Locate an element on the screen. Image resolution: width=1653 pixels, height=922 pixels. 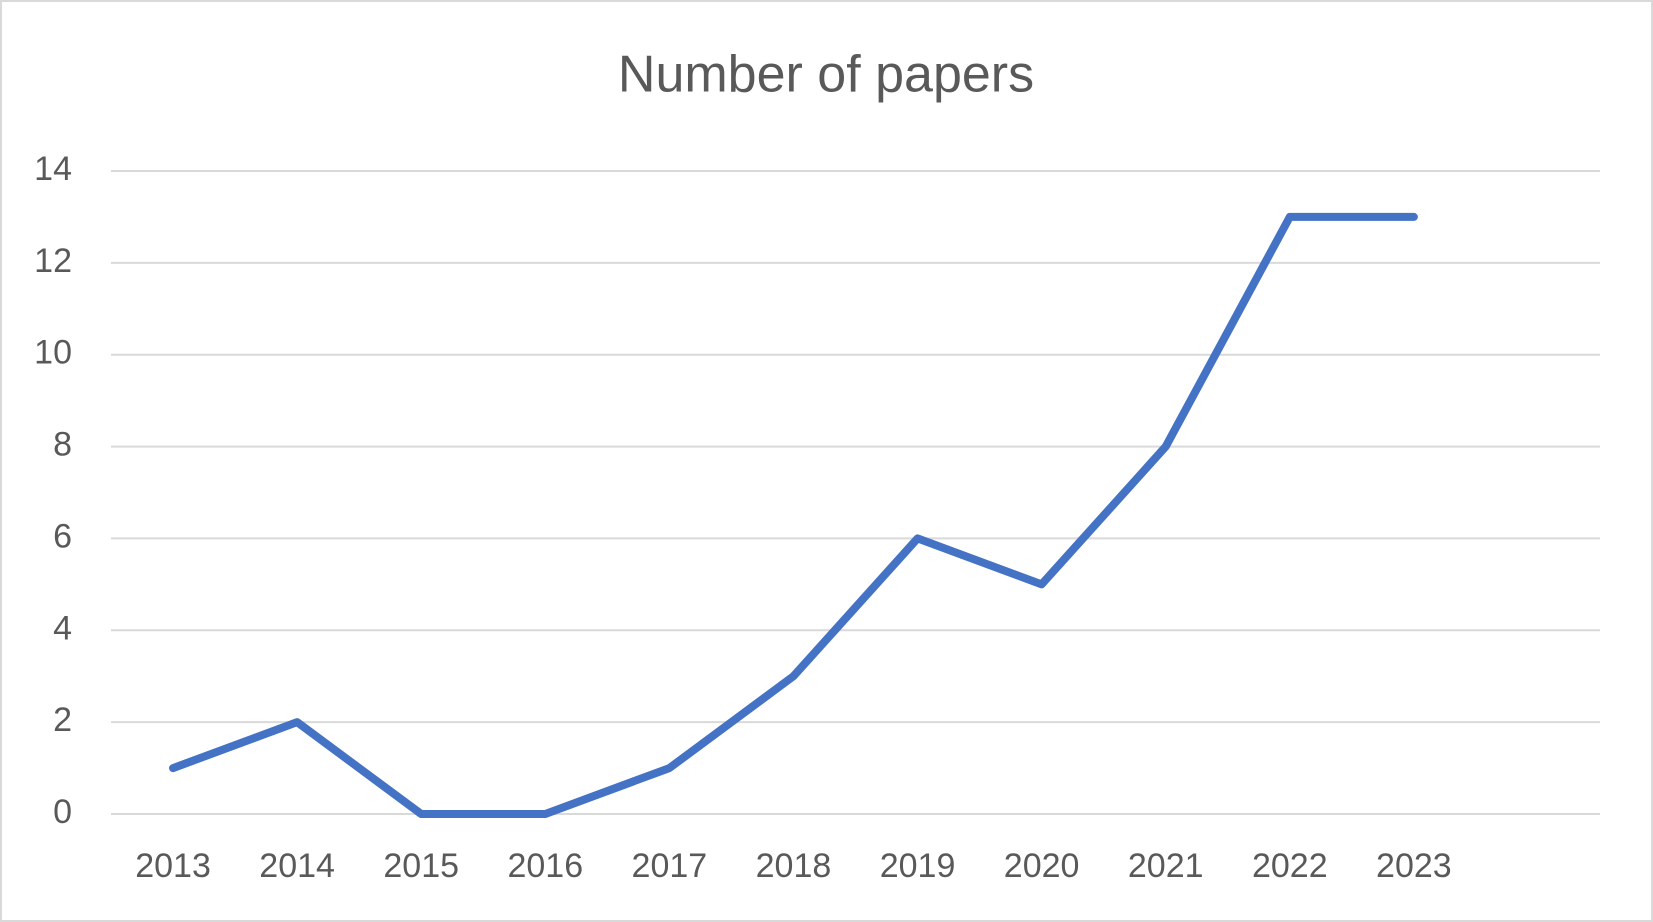
y-tick-label: 2 is located at coordinates (62, 720).